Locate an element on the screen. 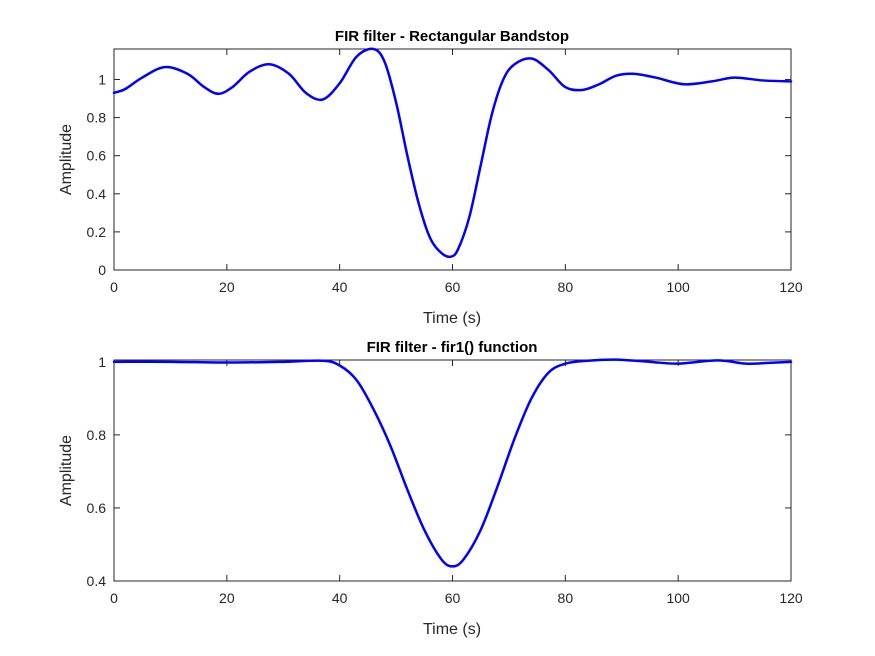 The width and height of the screenshot is (875, 656). top-x-tick-label: 40 is located at coordinates (340, 287).